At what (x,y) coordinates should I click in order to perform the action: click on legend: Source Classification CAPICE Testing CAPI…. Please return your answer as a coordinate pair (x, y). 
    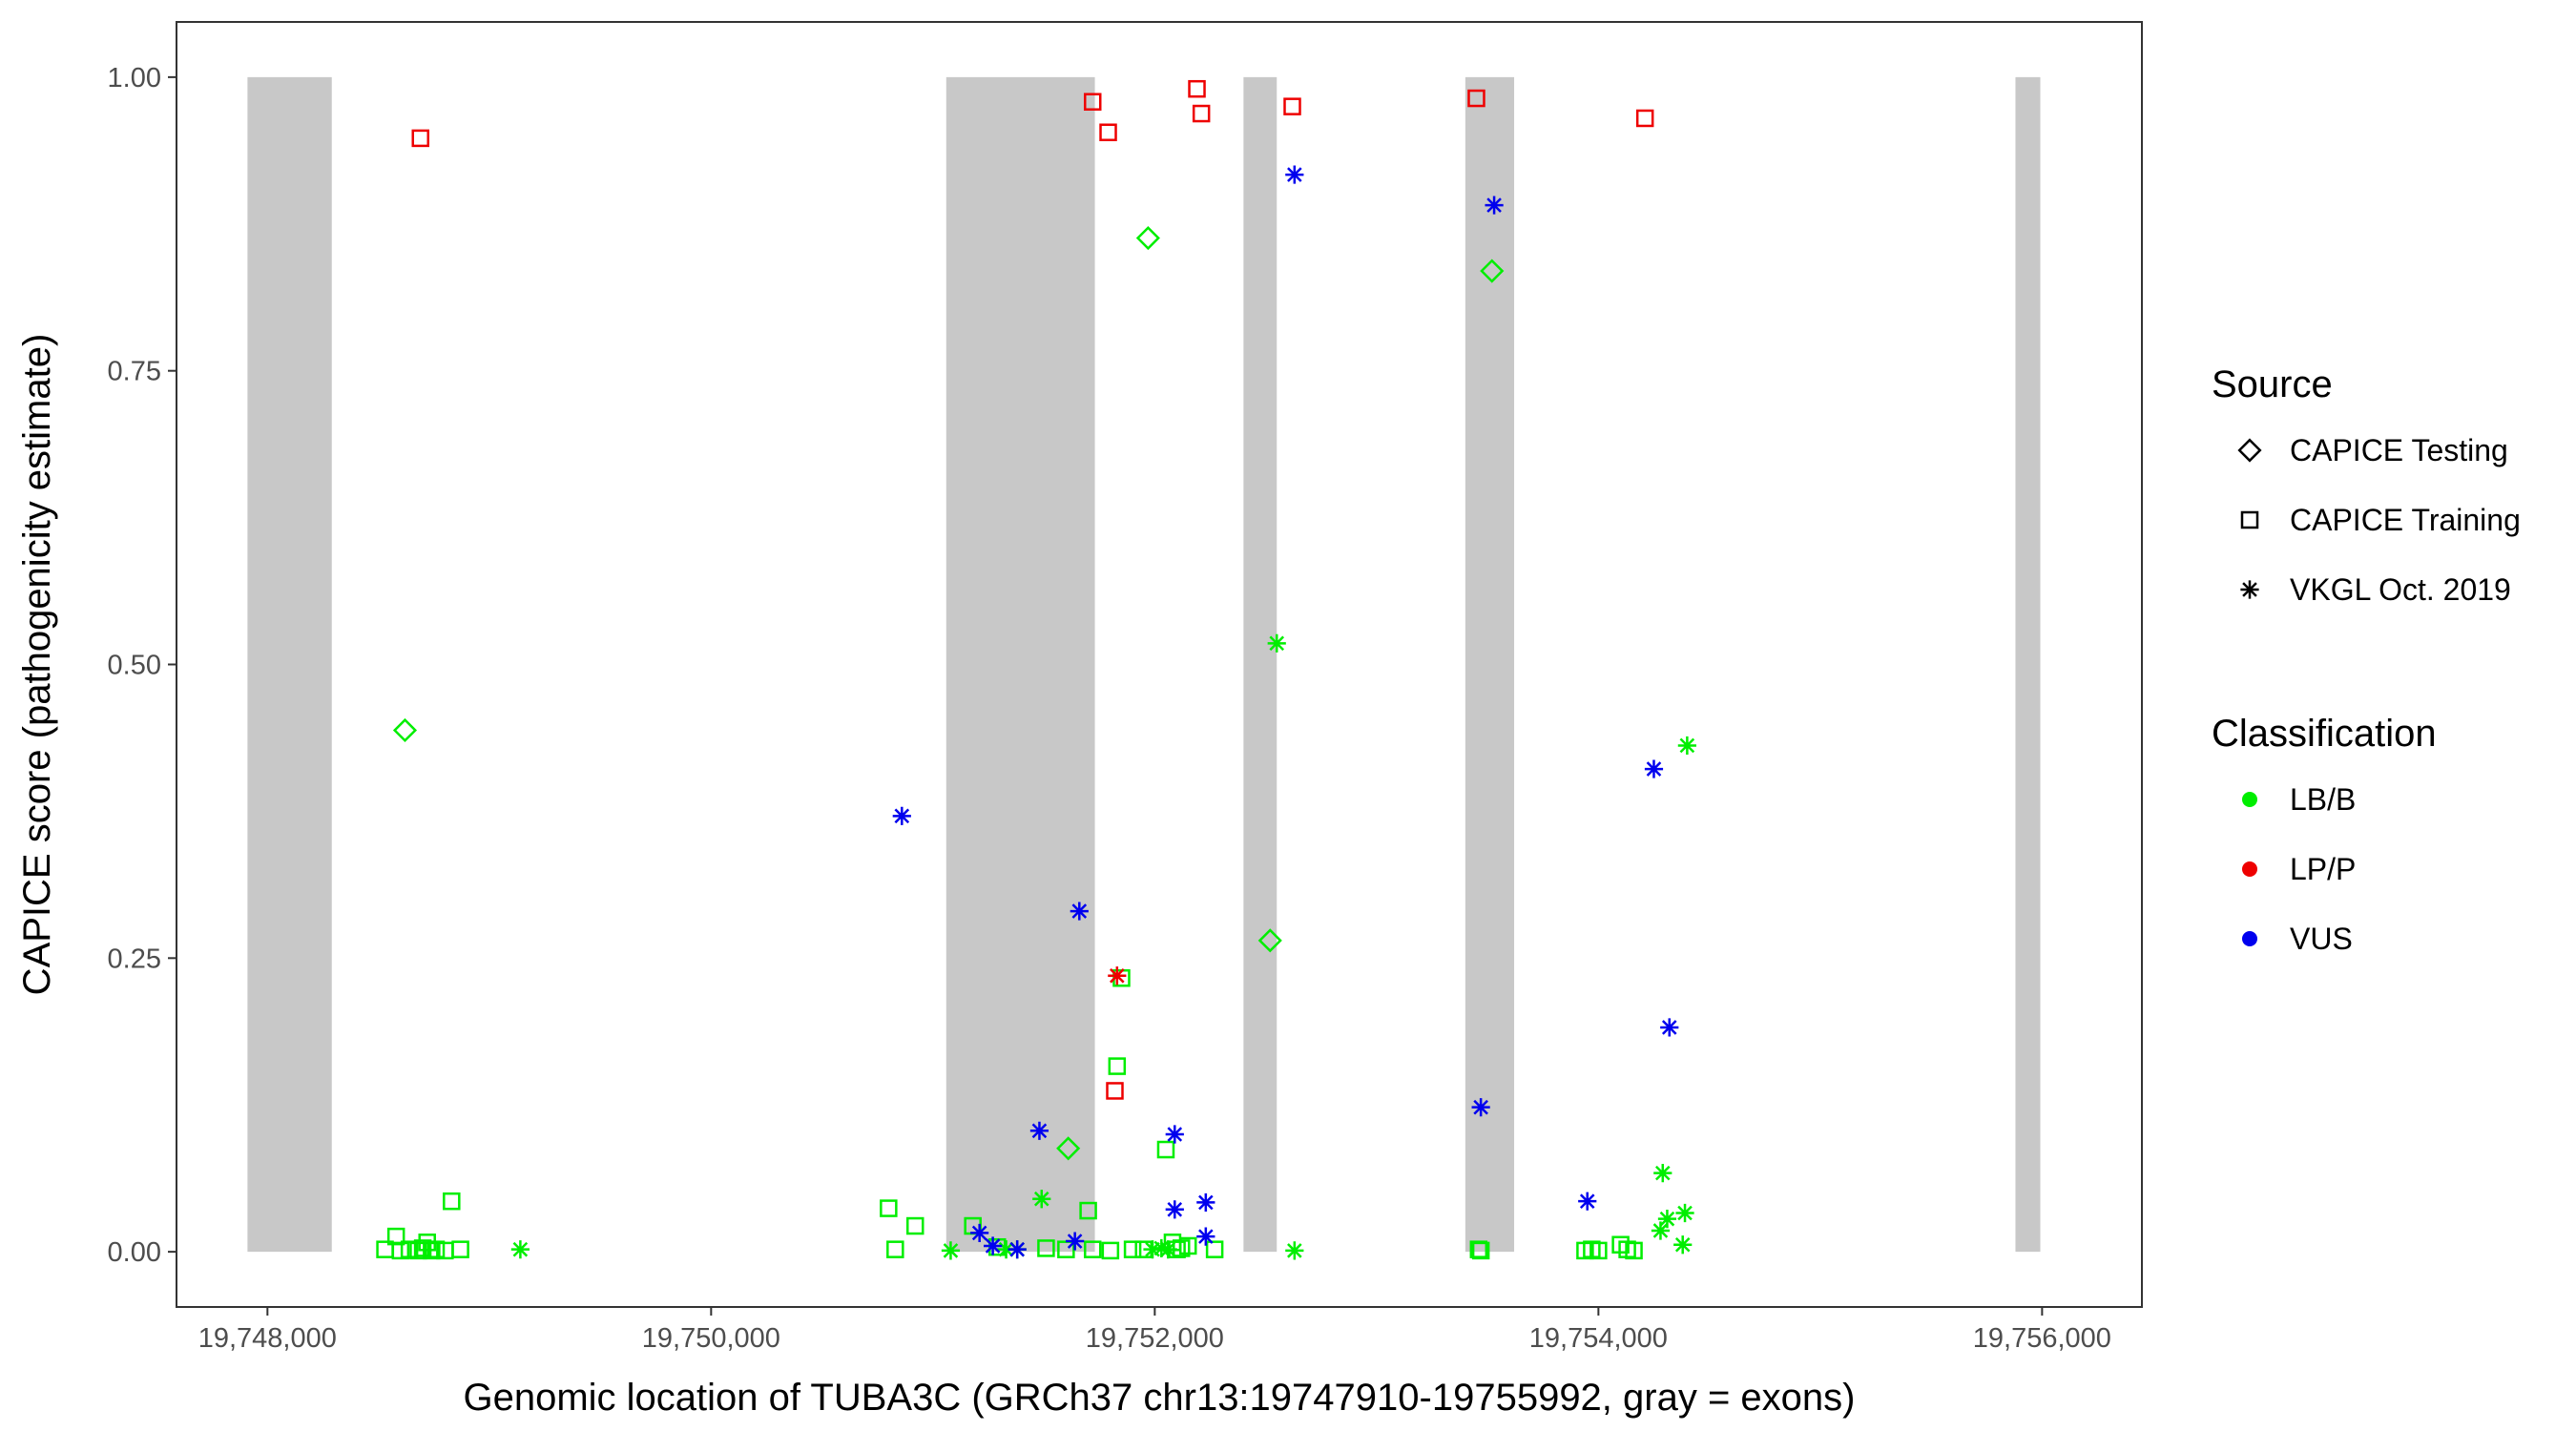
    Looking at the image, I should click on (2366, 659).